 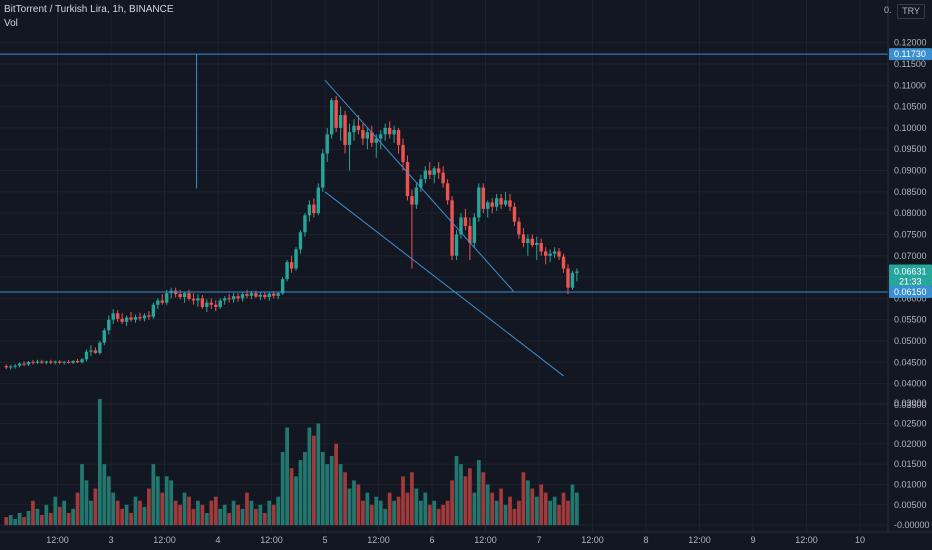 What do you see at coordinates (910, 64) in the screenshot?
I see `price-tick-label: 0.11500` at bounding box center [910, 64].